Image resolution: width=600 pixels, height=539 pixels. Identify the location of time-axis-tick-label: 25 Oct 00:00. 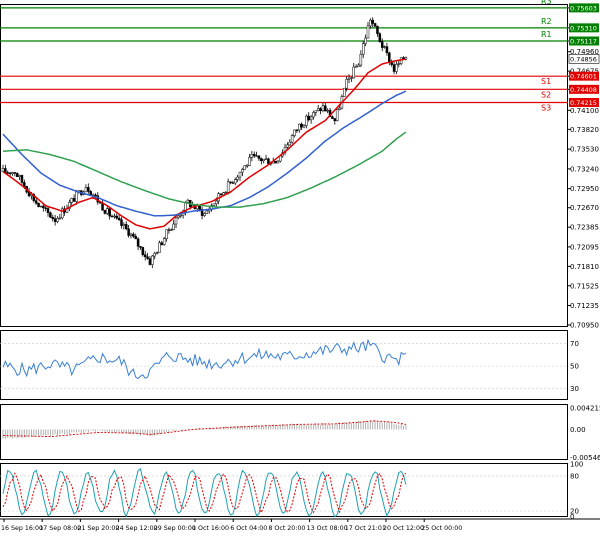
(441, 528).